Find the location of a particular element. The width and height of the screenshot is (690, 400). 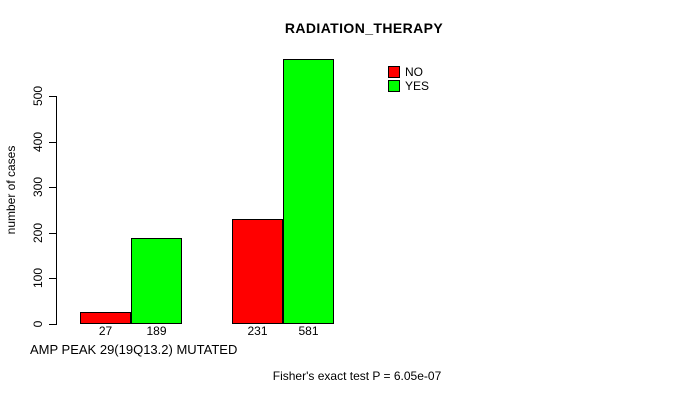

y-axis-tick-label: 100 is located at coordinates (38, 278).